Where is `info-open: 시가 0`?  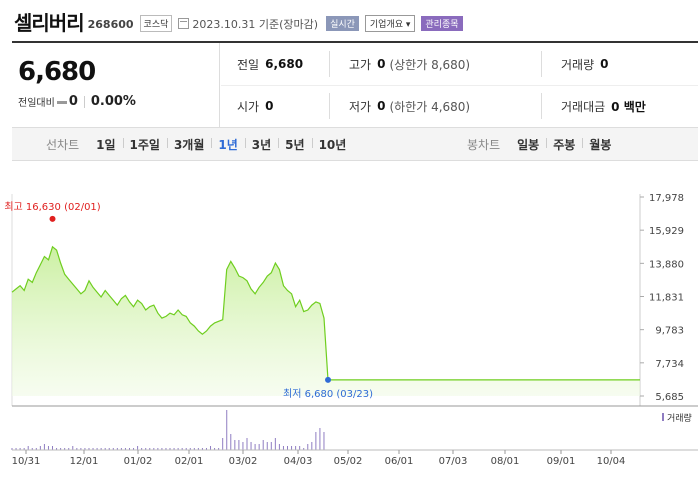 info-open: 시가 0 is located at coordinates (255, 106).